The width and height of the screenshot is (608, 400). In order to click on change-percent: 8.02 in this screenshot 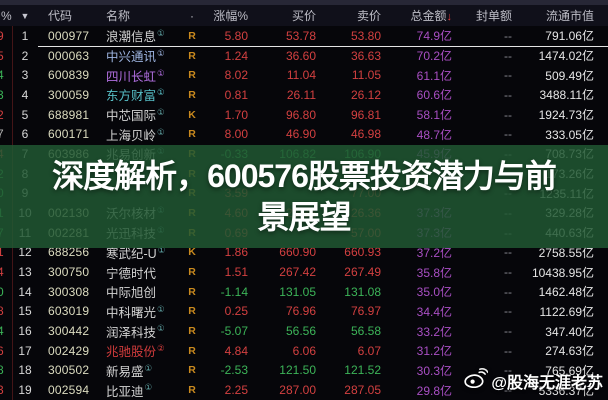, I will do `click(236, 75)`.